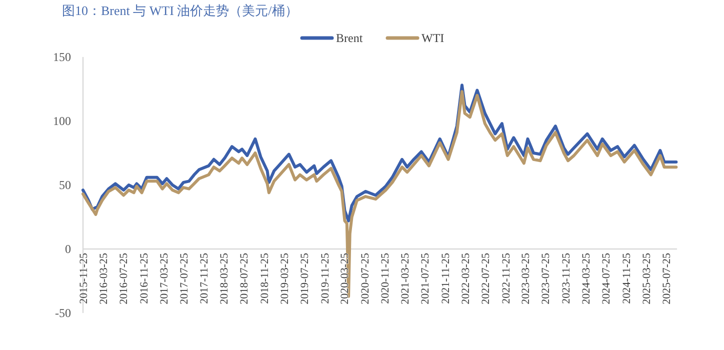  Describe the element at coordinates (65, 185) in the screenshot. I see `y-tick-label: 50` at that location.